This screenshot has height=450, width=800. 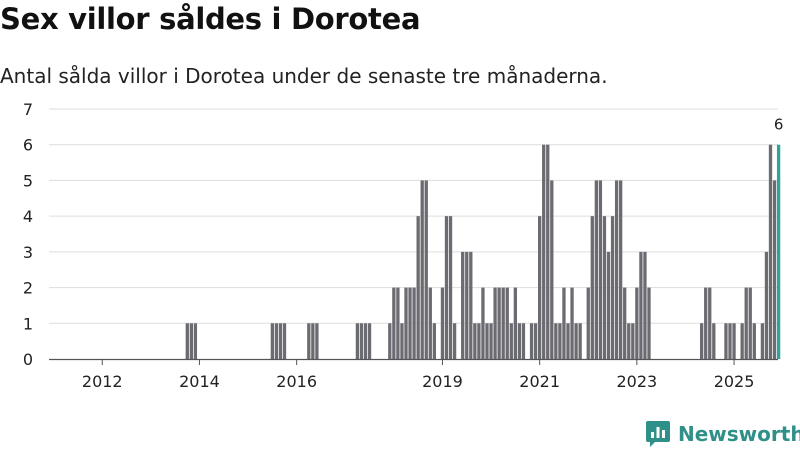 What do you see at coordinates (658, 434) in the screenshot?
I see `newsworthy-bar-chart-icon` at bounding box center [658, 434].